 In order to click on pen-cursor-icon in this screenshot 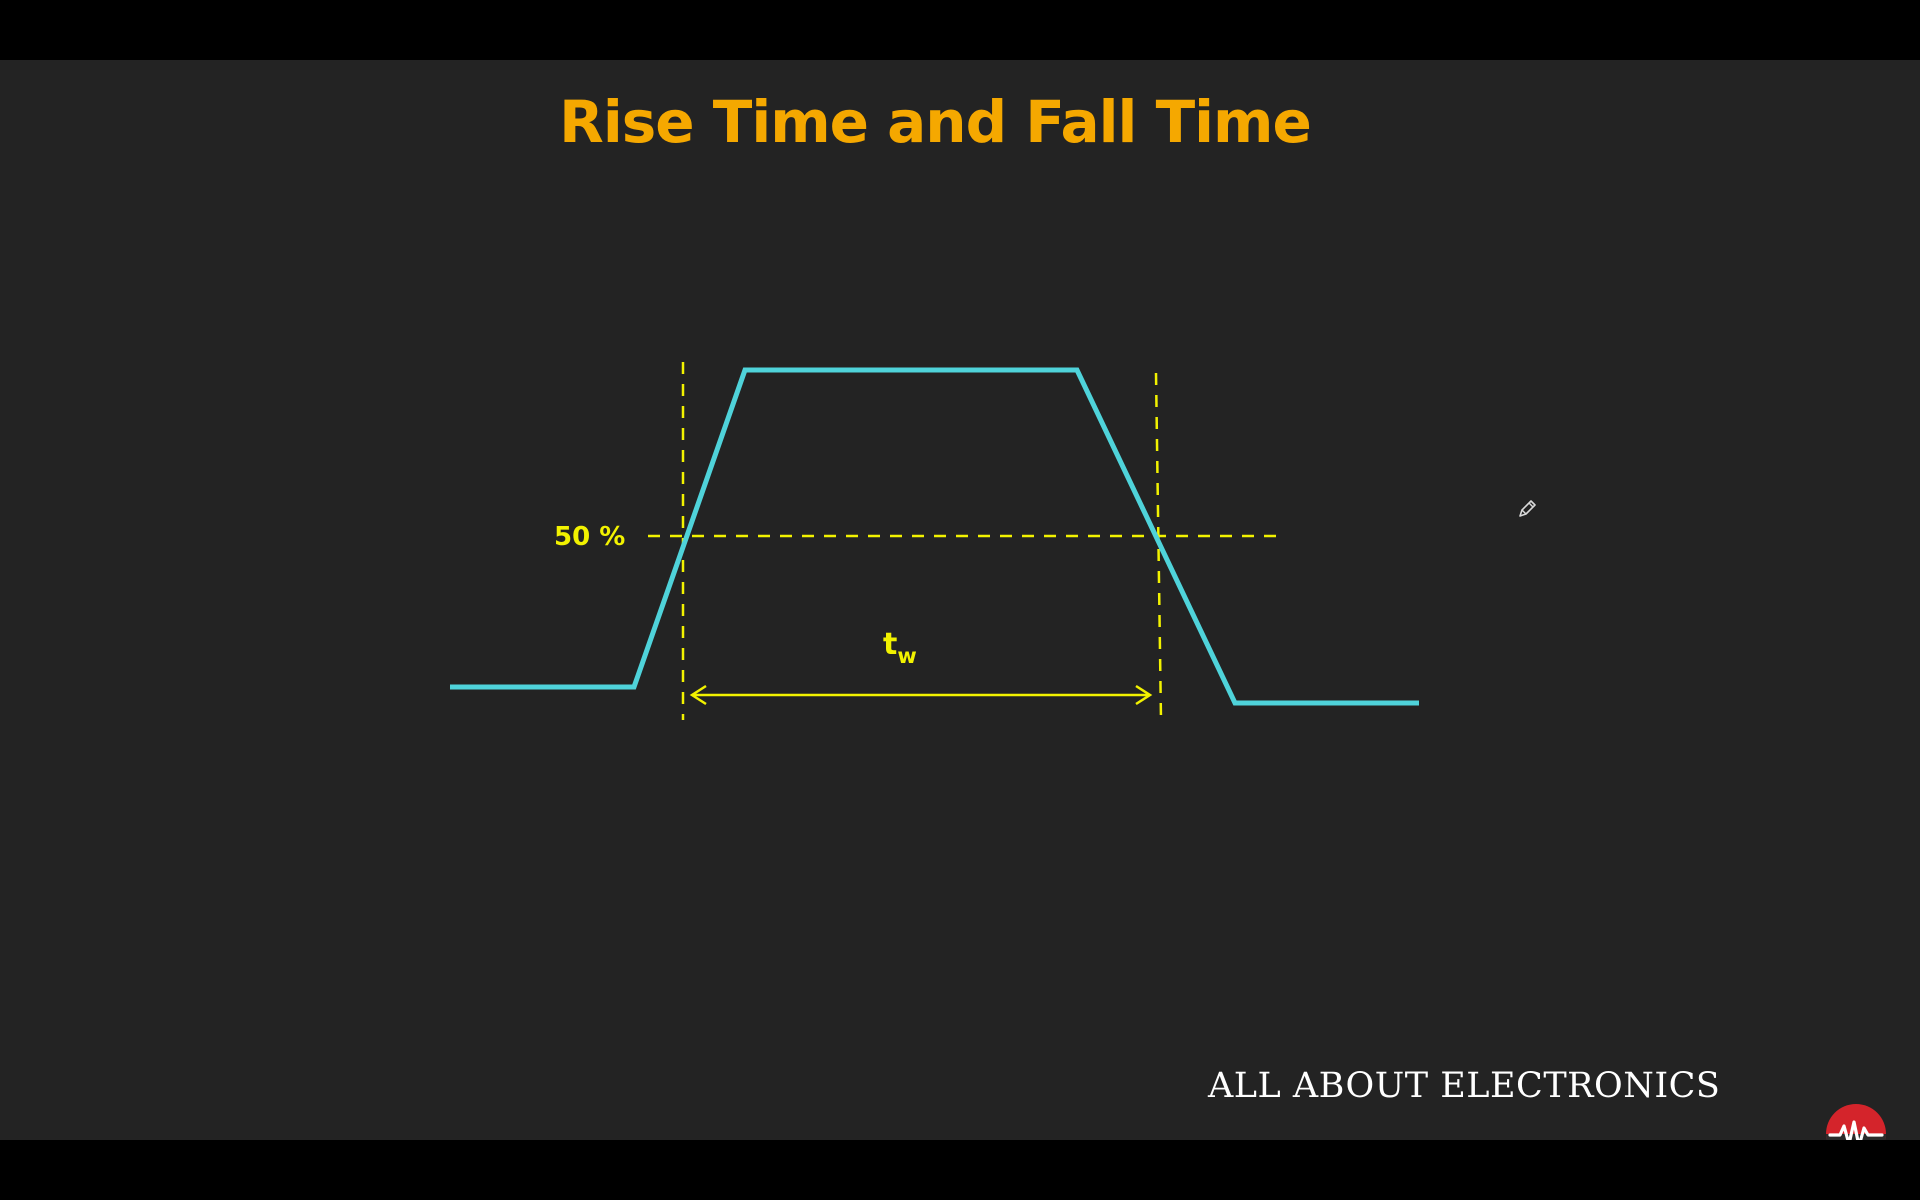, I will do `click(1527, 508)`.